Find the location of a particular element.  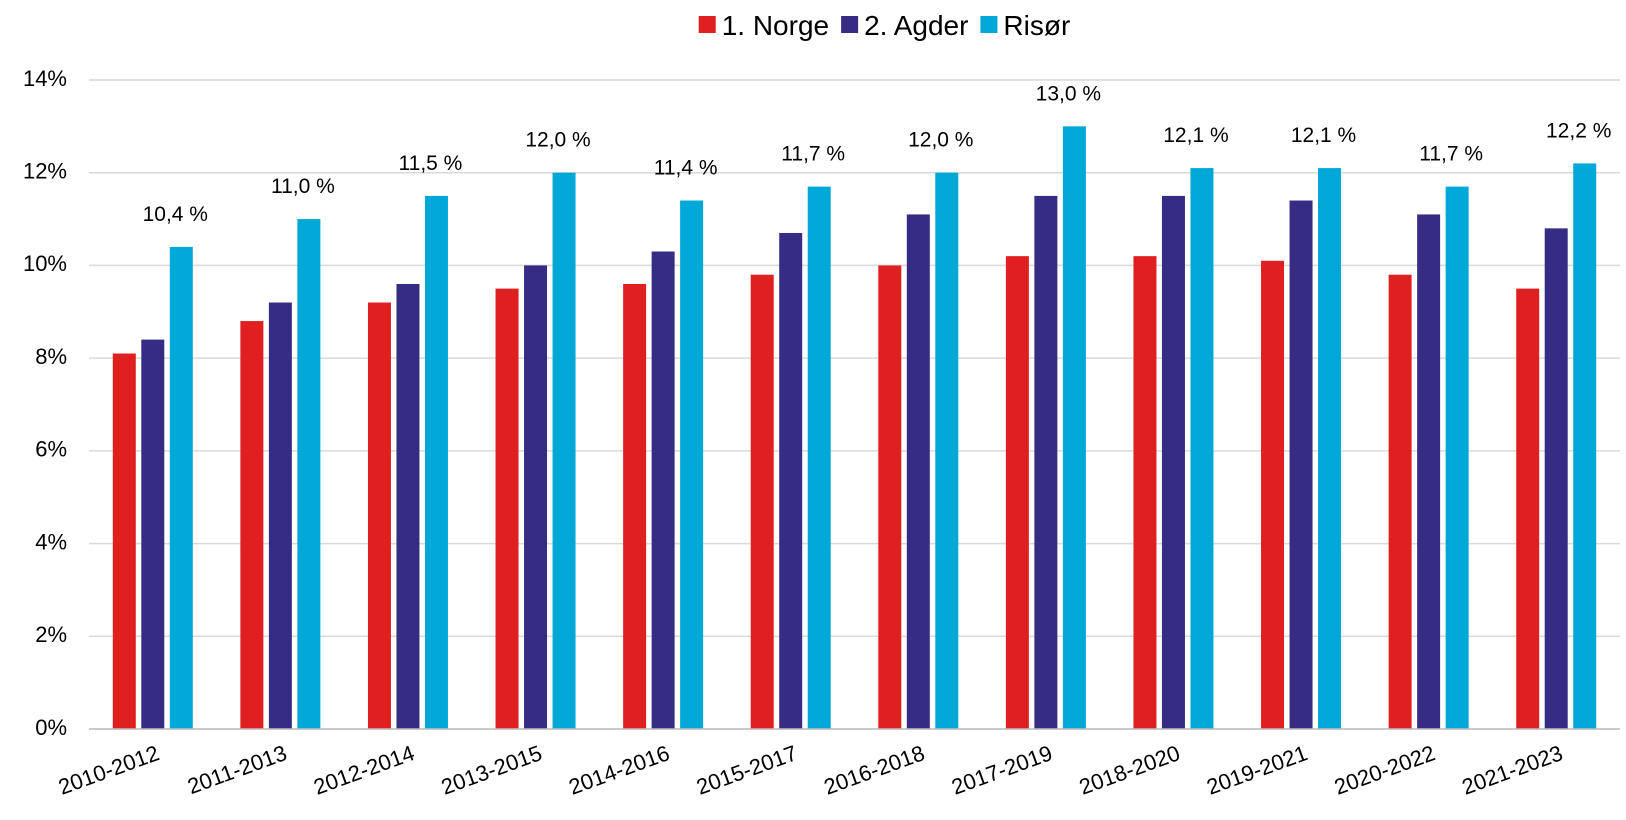

x-tick-label: 2014-2016 is located at coordinates (618, 769).